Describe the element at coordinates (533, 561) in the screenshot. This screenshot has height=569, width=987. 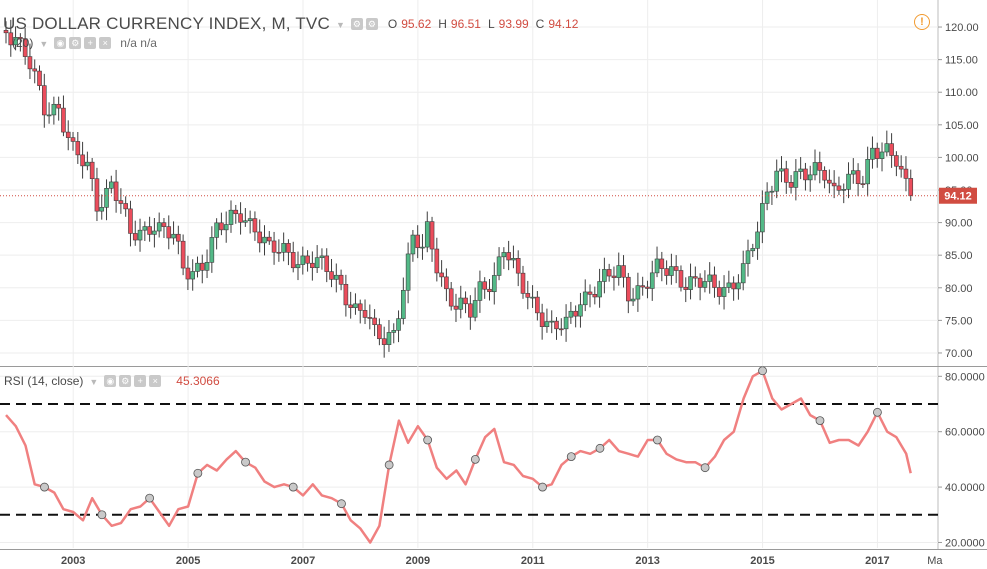
I see `time-tick-label: 2011` at that location.